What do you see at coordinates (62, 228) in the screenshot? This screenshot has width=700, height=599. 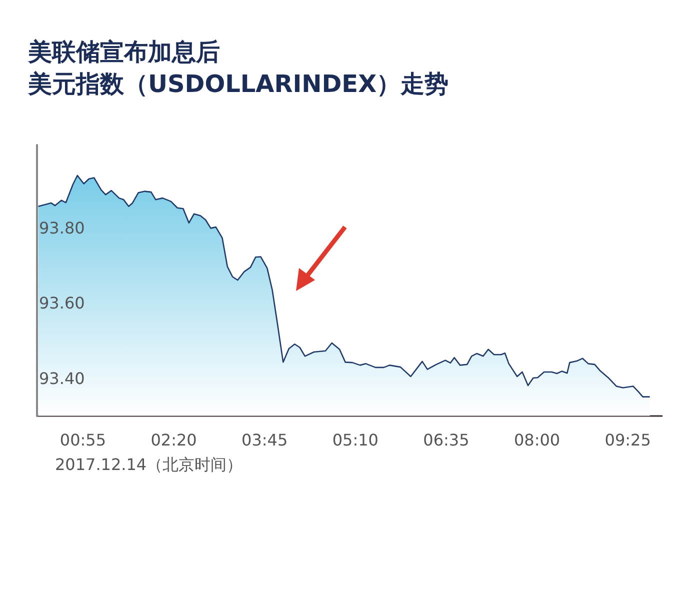 I see `y-tick-label: 93.80` at bounding box center [62, 228].